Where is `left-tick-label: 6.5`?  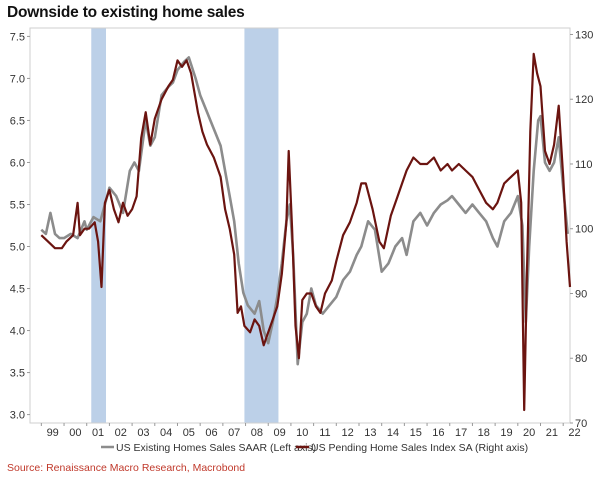
left-tick-label: 6.5 is located at coordinates (17, 121).